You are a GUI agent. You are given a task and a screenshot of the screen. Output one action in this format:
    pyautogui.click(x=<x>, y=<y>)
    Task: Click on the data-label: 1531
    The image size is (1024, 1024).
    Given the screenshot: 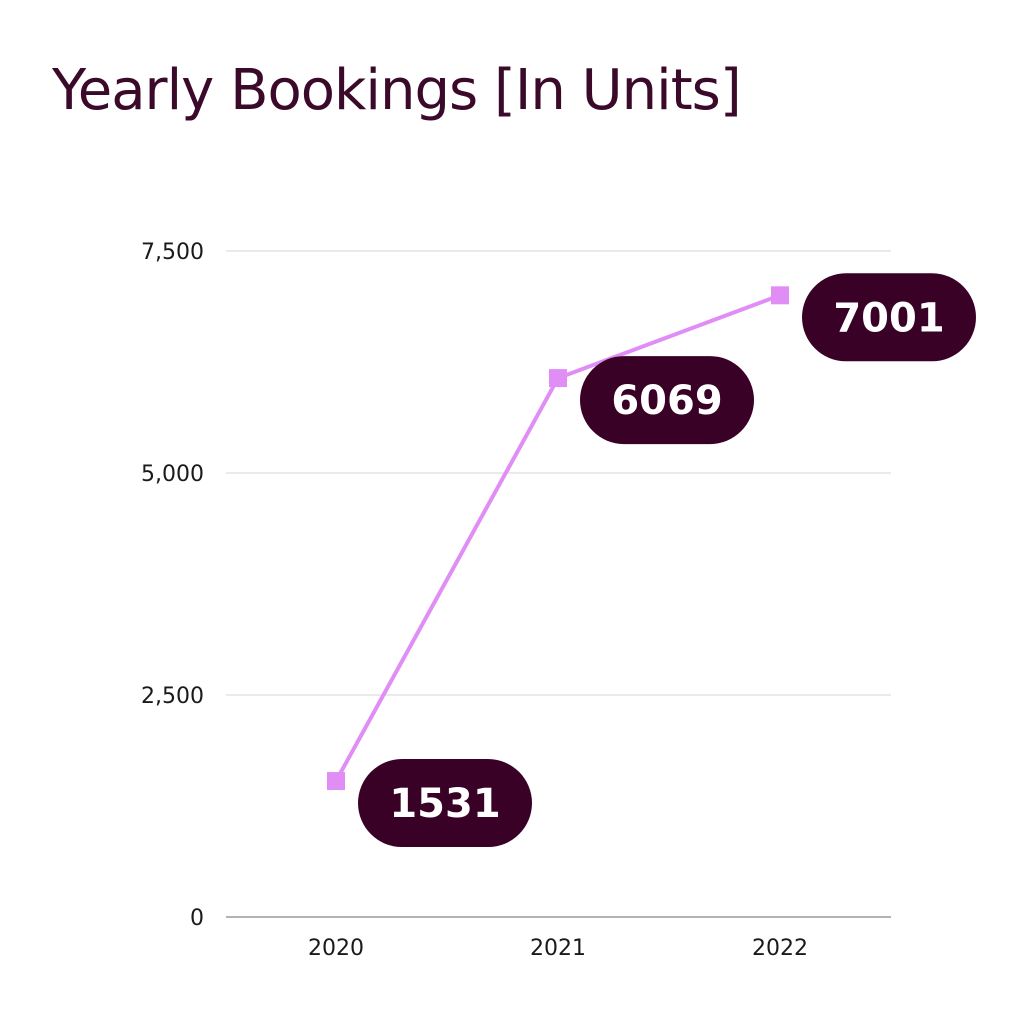 What is the action you would take?
    pyautogui.click(x=444, y=804)
    